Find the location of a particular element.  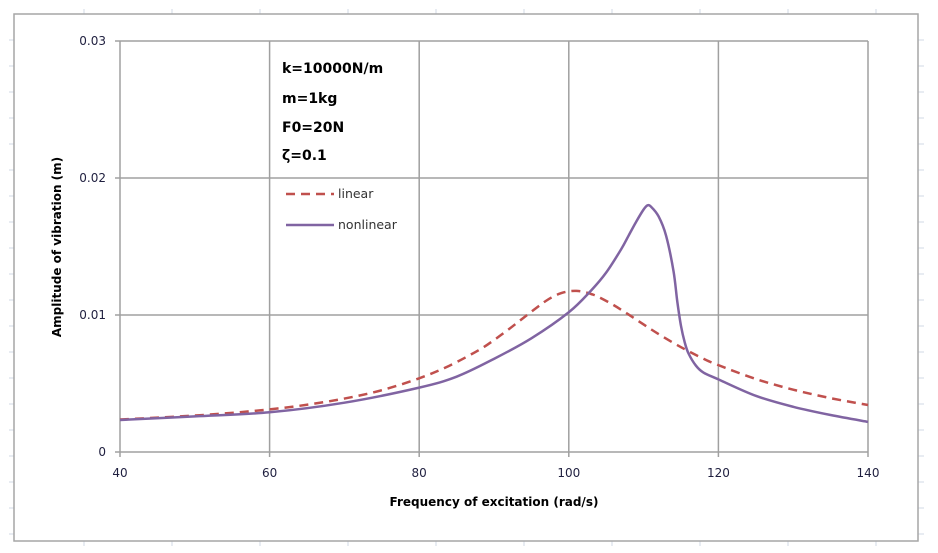

x-tick-label: 100 is located at coordinates (568, 473).